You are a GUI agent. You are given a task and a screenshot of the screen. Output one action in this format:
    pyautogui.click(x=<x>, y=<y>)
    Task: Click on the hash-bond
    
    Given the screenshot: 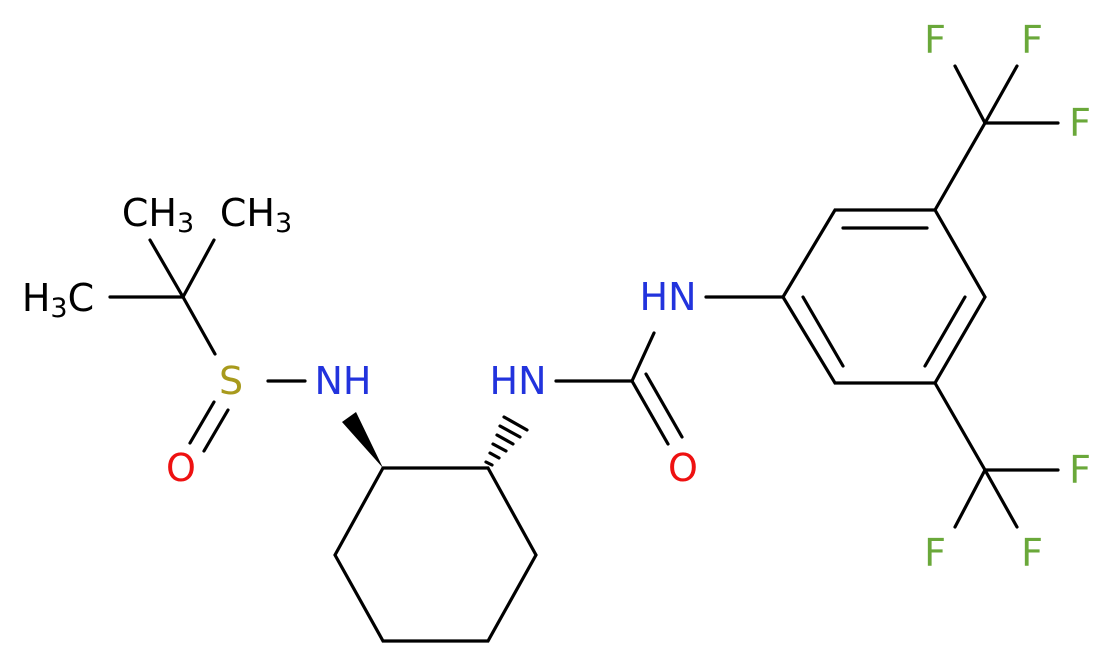 What is the action you would take?
    pyautogui.click(x=506, y=441)
    